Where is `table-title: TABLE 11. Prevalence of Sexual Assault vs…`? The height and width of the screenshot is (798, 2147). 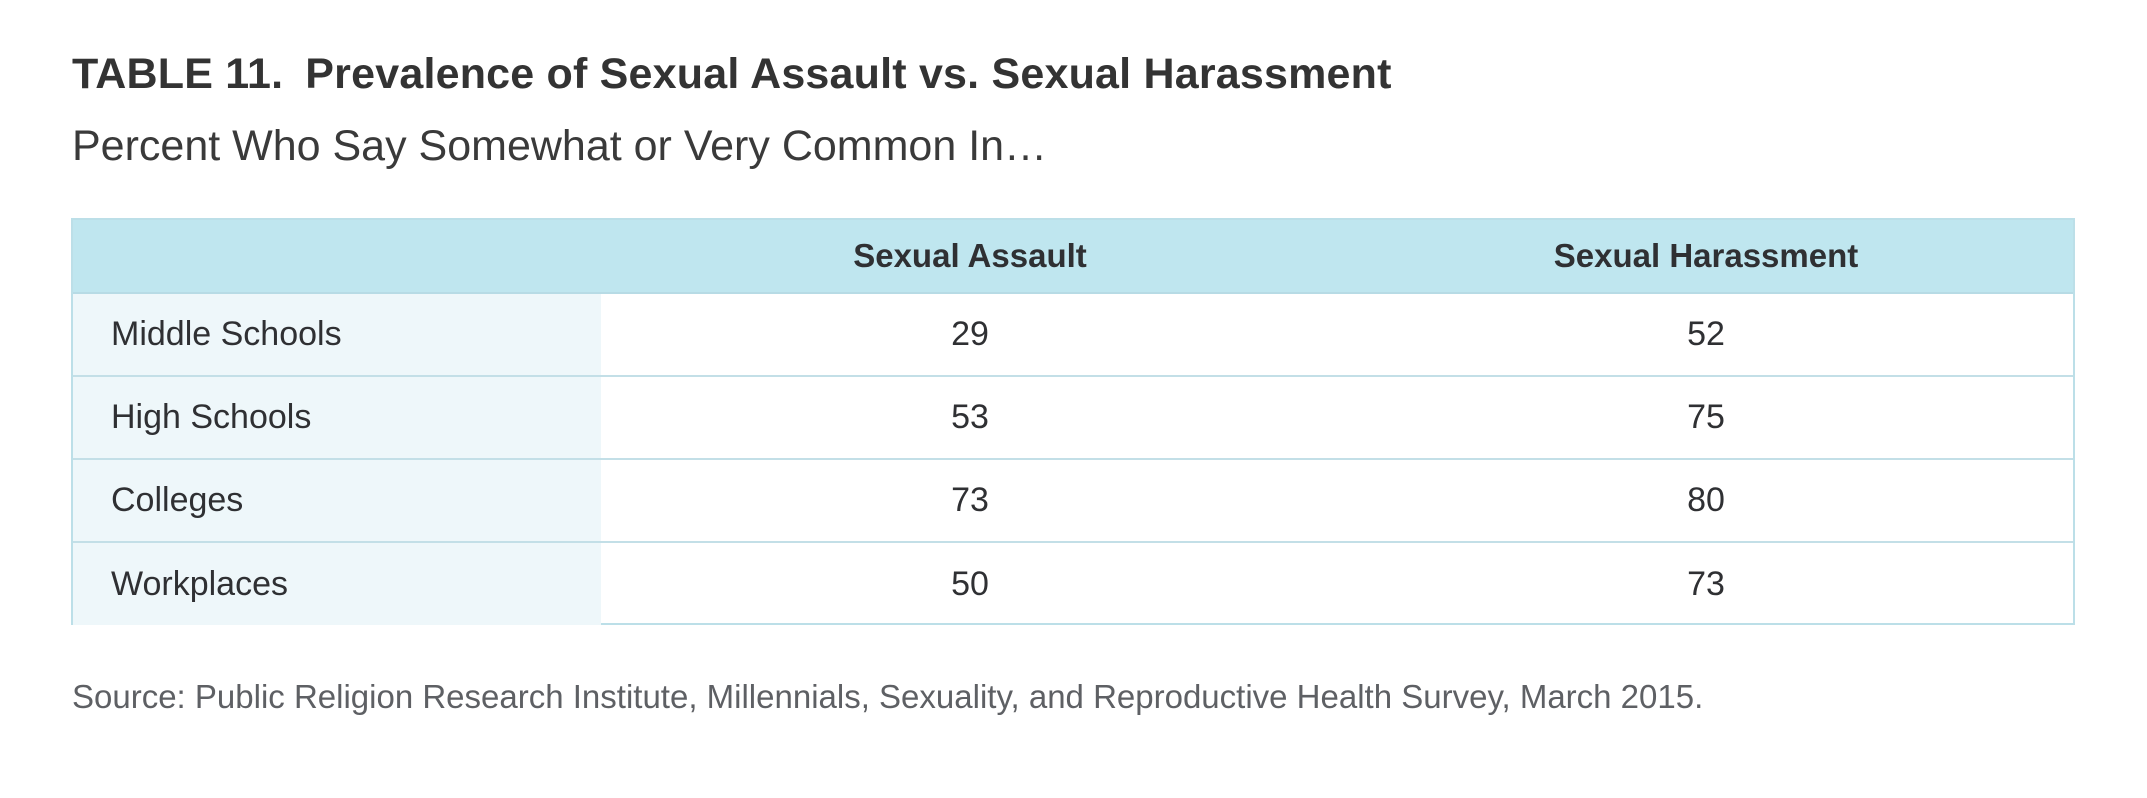
table-title: TABLE 11. Prevalence of Sexual Assault vs… is located at coordinates (732, 74).